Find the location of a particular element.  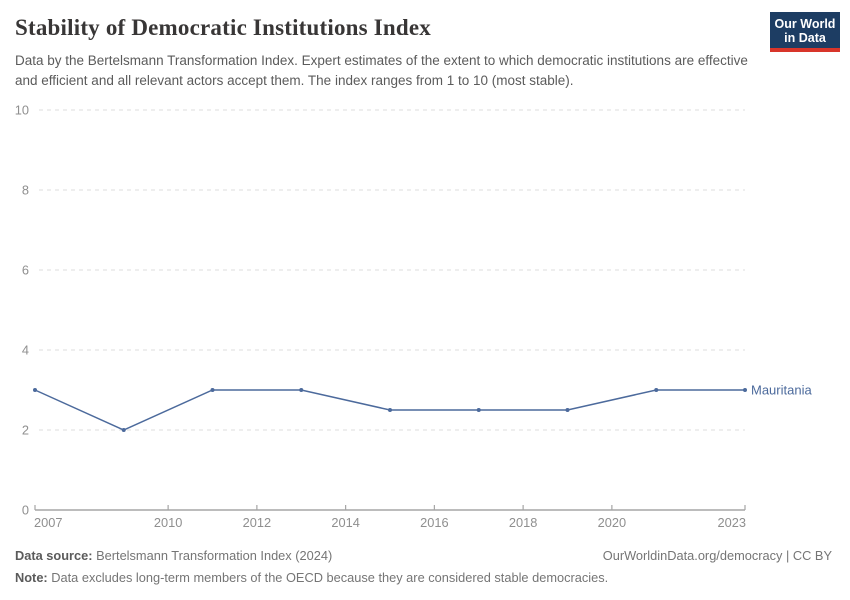

x-tick-label: 2020 is located at coordinates (612, 522).